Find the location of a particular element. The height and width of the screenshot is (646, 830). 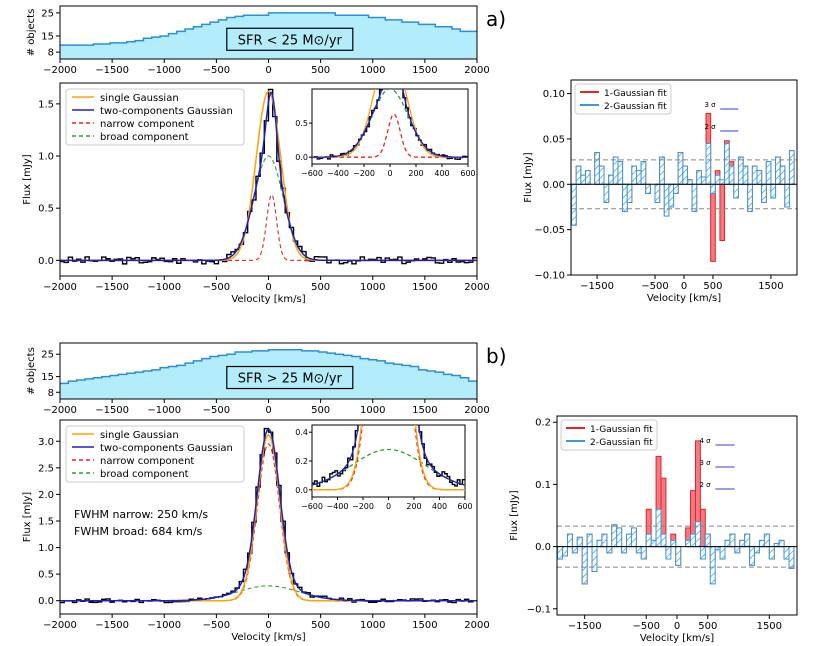

legend-label: two-components Gaussian is located at coordinates (166, 111).